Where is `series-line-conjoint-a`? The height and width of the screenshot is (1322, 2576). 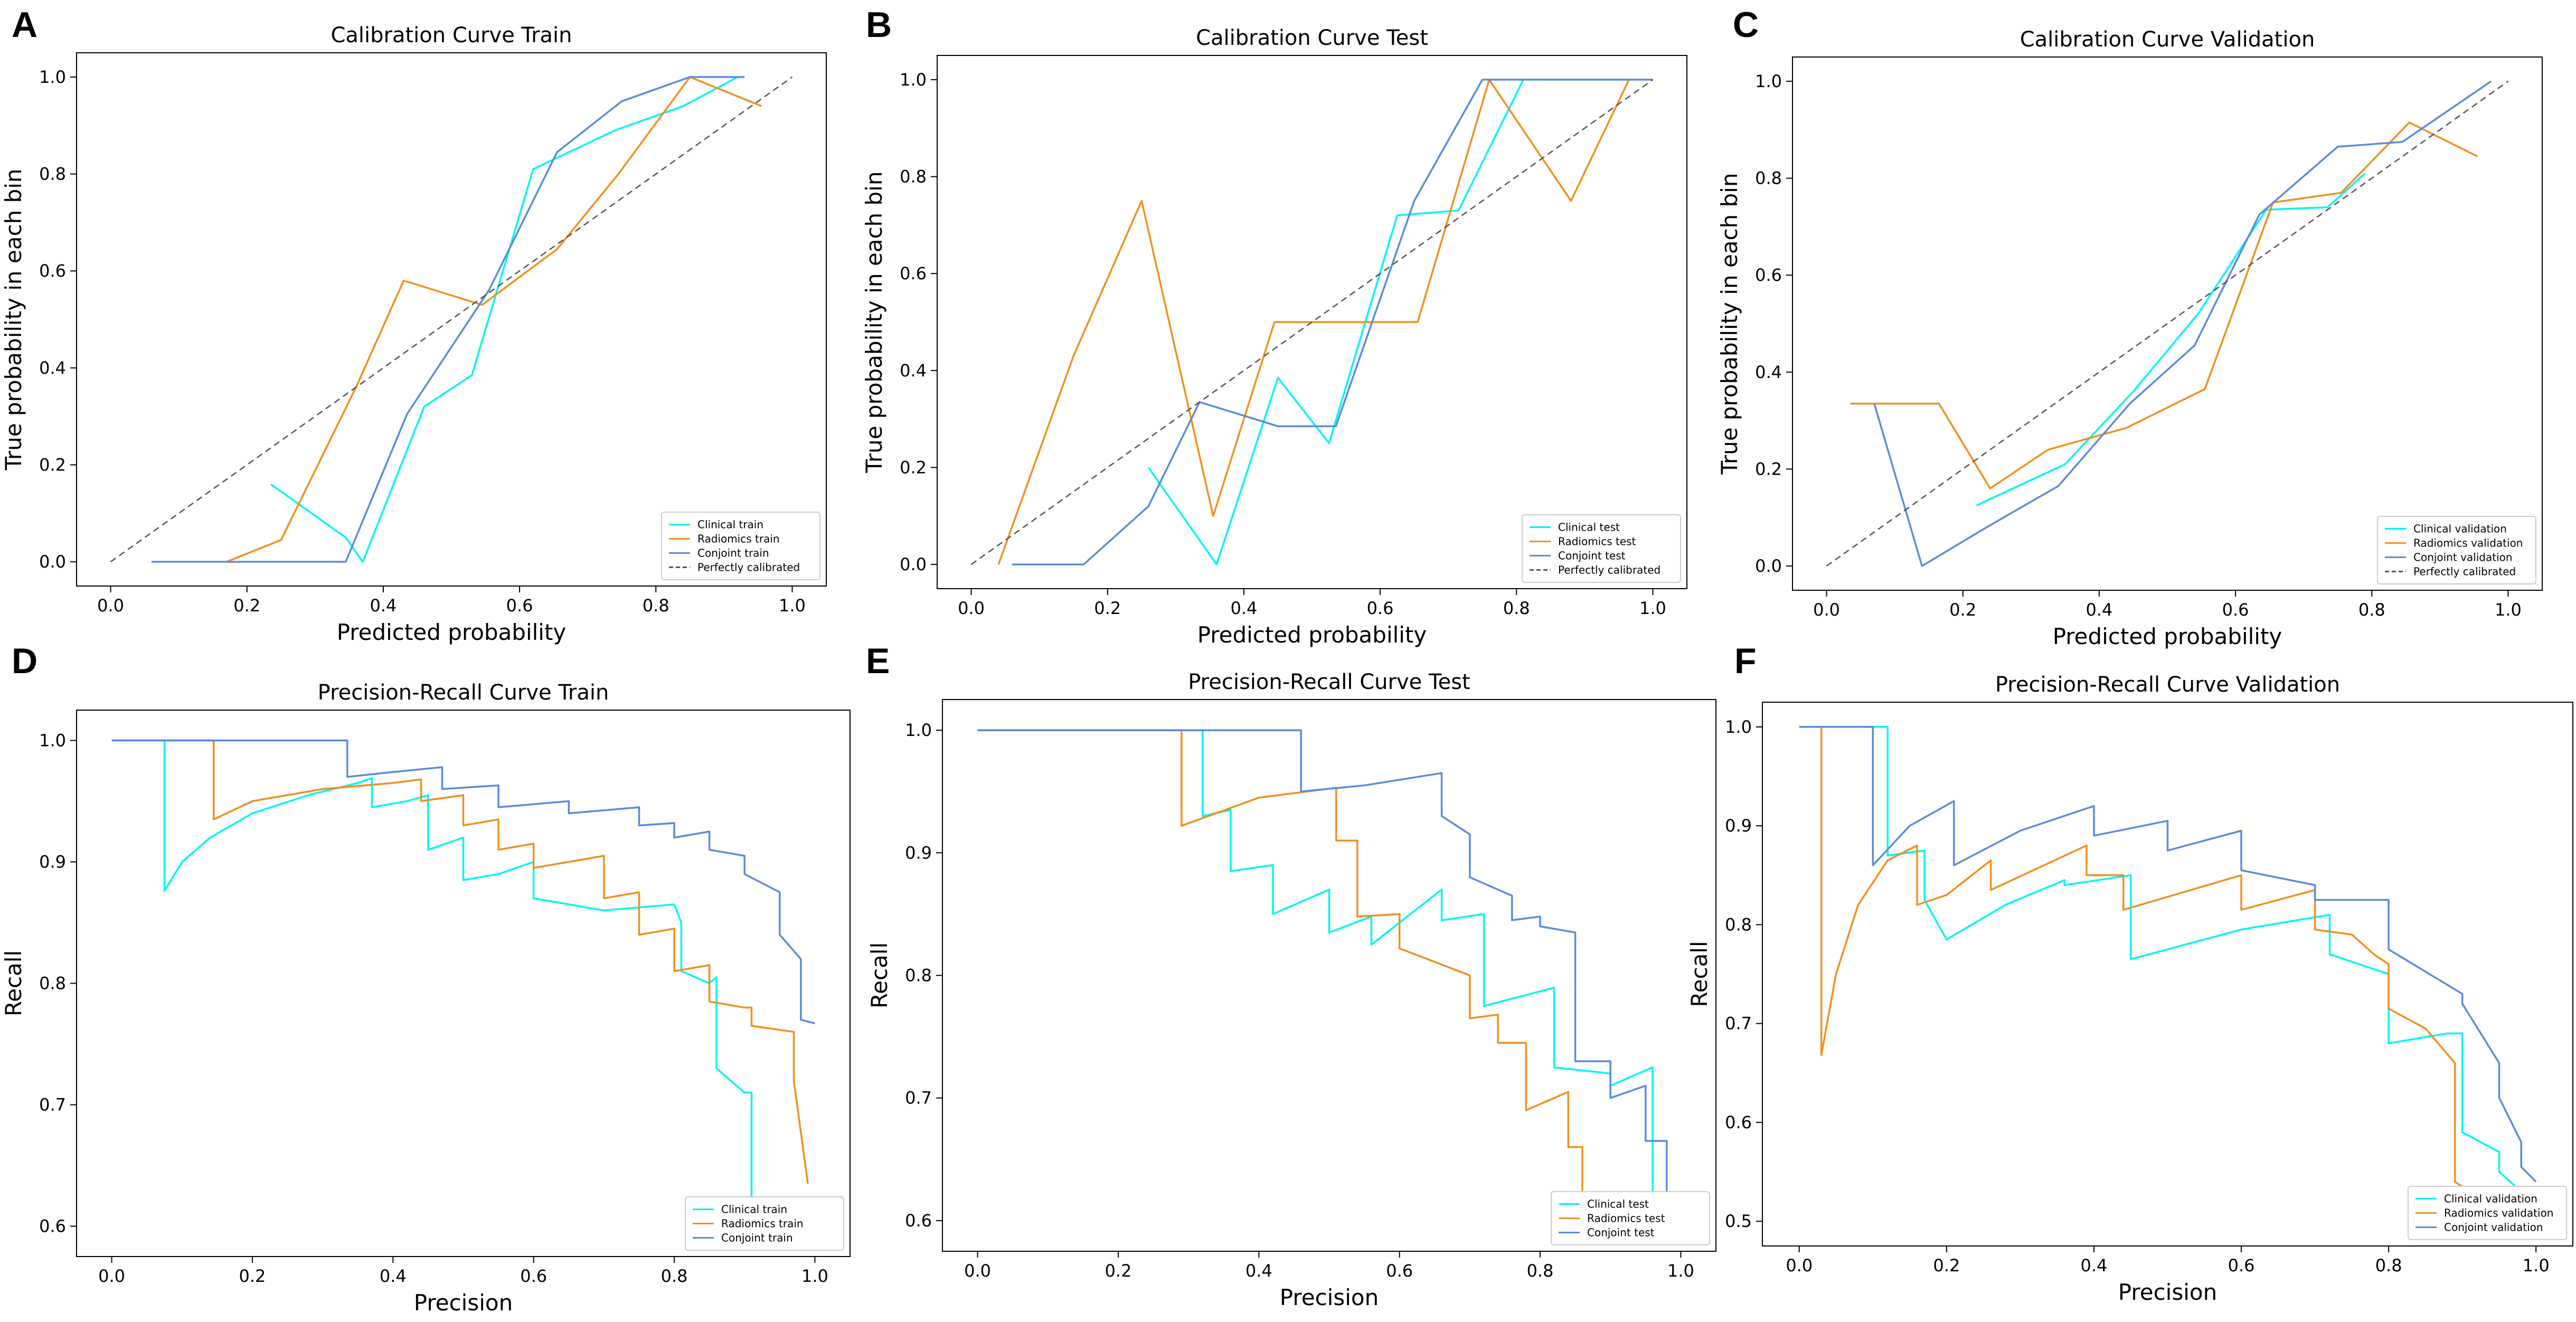 series-line-conjoint-a is located at coordinates (448, 319).